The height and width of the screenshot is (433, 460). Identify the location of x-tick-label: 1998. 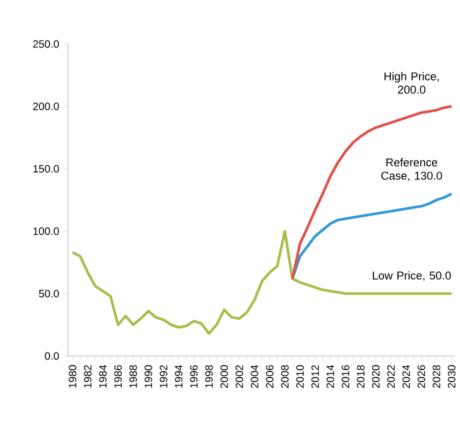
(209, 376).